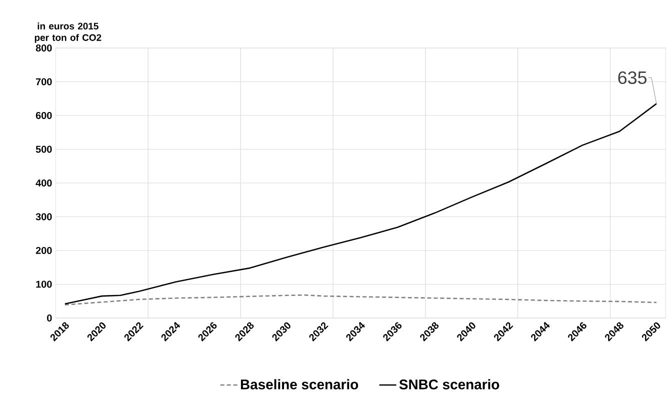 The height and width of the screenshot is (405, 671). I want to click on legend-label: SNBC scenario, so click(449, 384).